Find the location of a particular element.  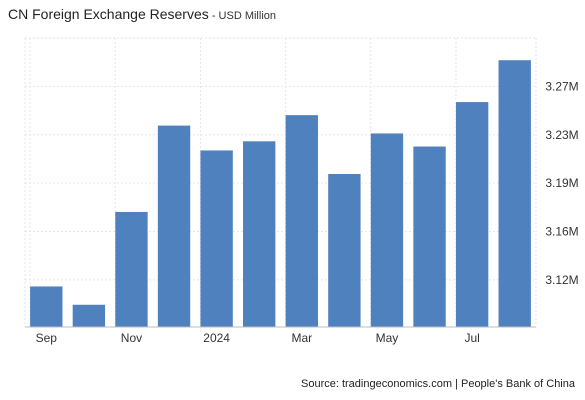

y-tick-label: 3.23M is located at coordinates (561, 135).